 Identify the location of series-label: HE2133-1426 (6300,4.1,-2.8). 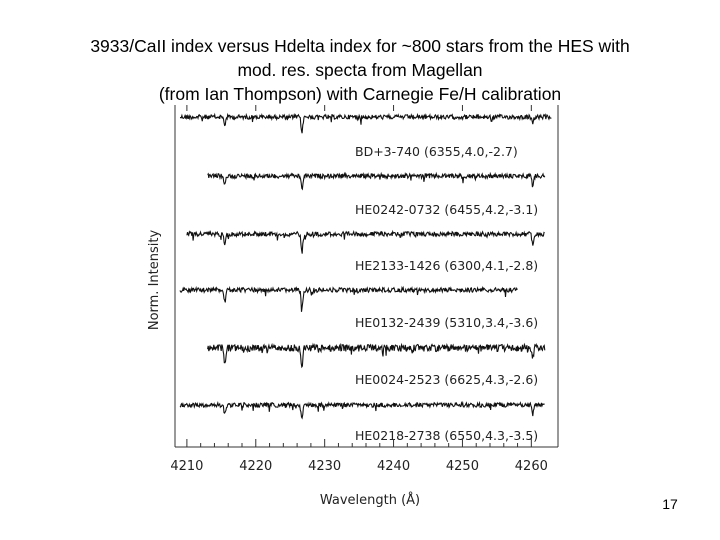
(446, 265).